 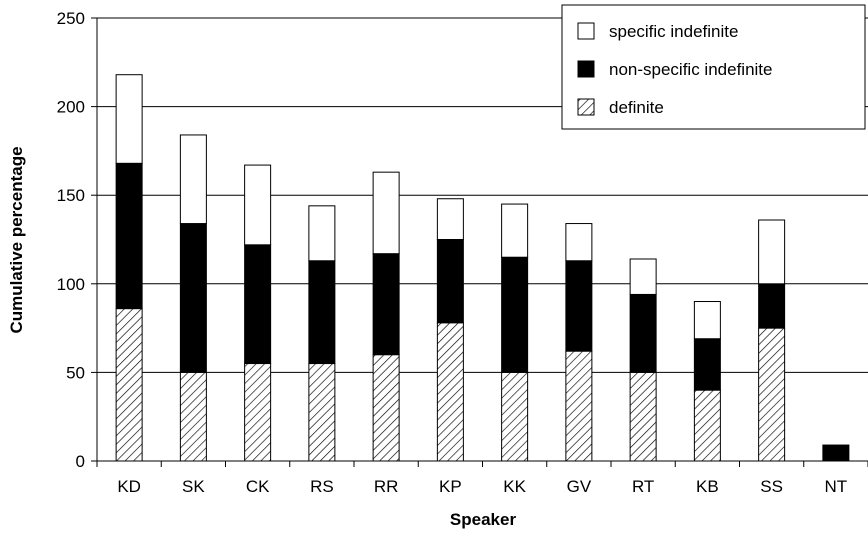 What do you see at coordinates (483, 519) in the screenshot?
I see `x-axis-title: Speaker` at bounding box center [483, 519].